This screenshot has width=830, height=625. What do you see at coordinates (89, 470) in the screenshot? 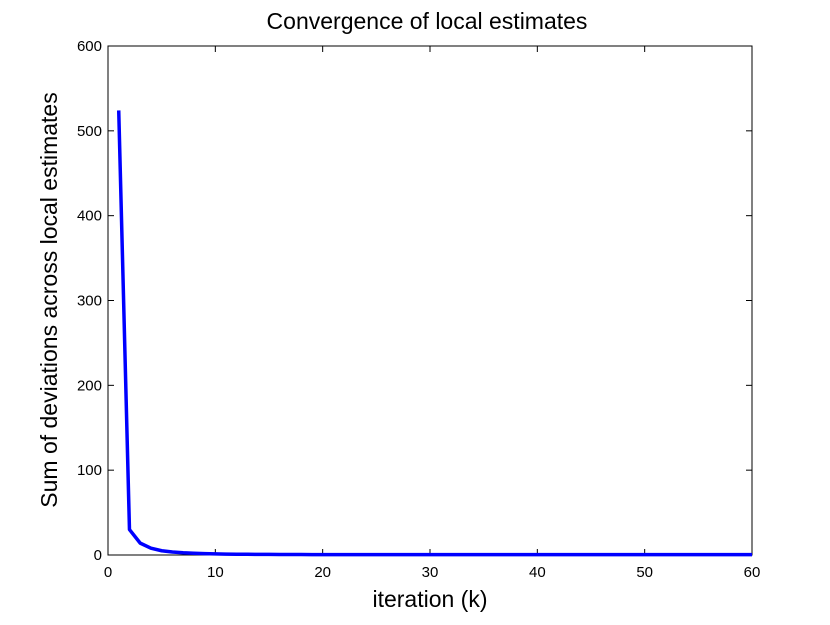
I see `y-tick-label-100: 100` at bounding box center [89, 470].